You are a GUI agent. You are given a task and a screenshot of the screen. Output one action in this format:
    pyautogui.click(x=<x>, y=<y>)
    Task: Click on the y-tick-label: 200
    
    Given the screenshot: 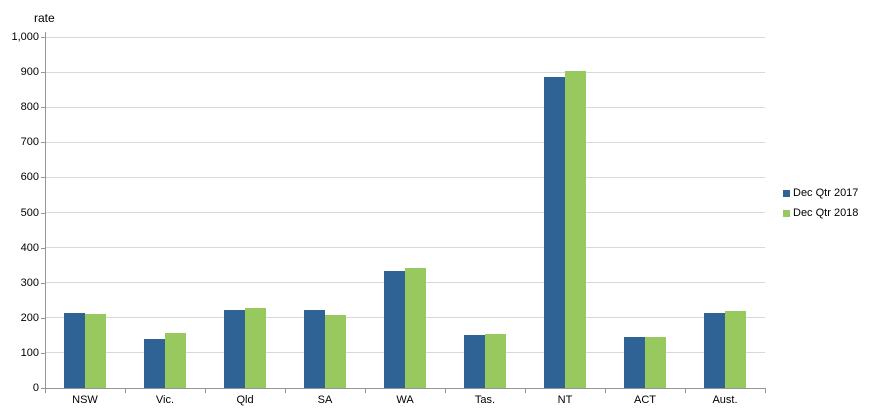 What is the action you would take?
    pyautogui.click(x=29, y=317)
    